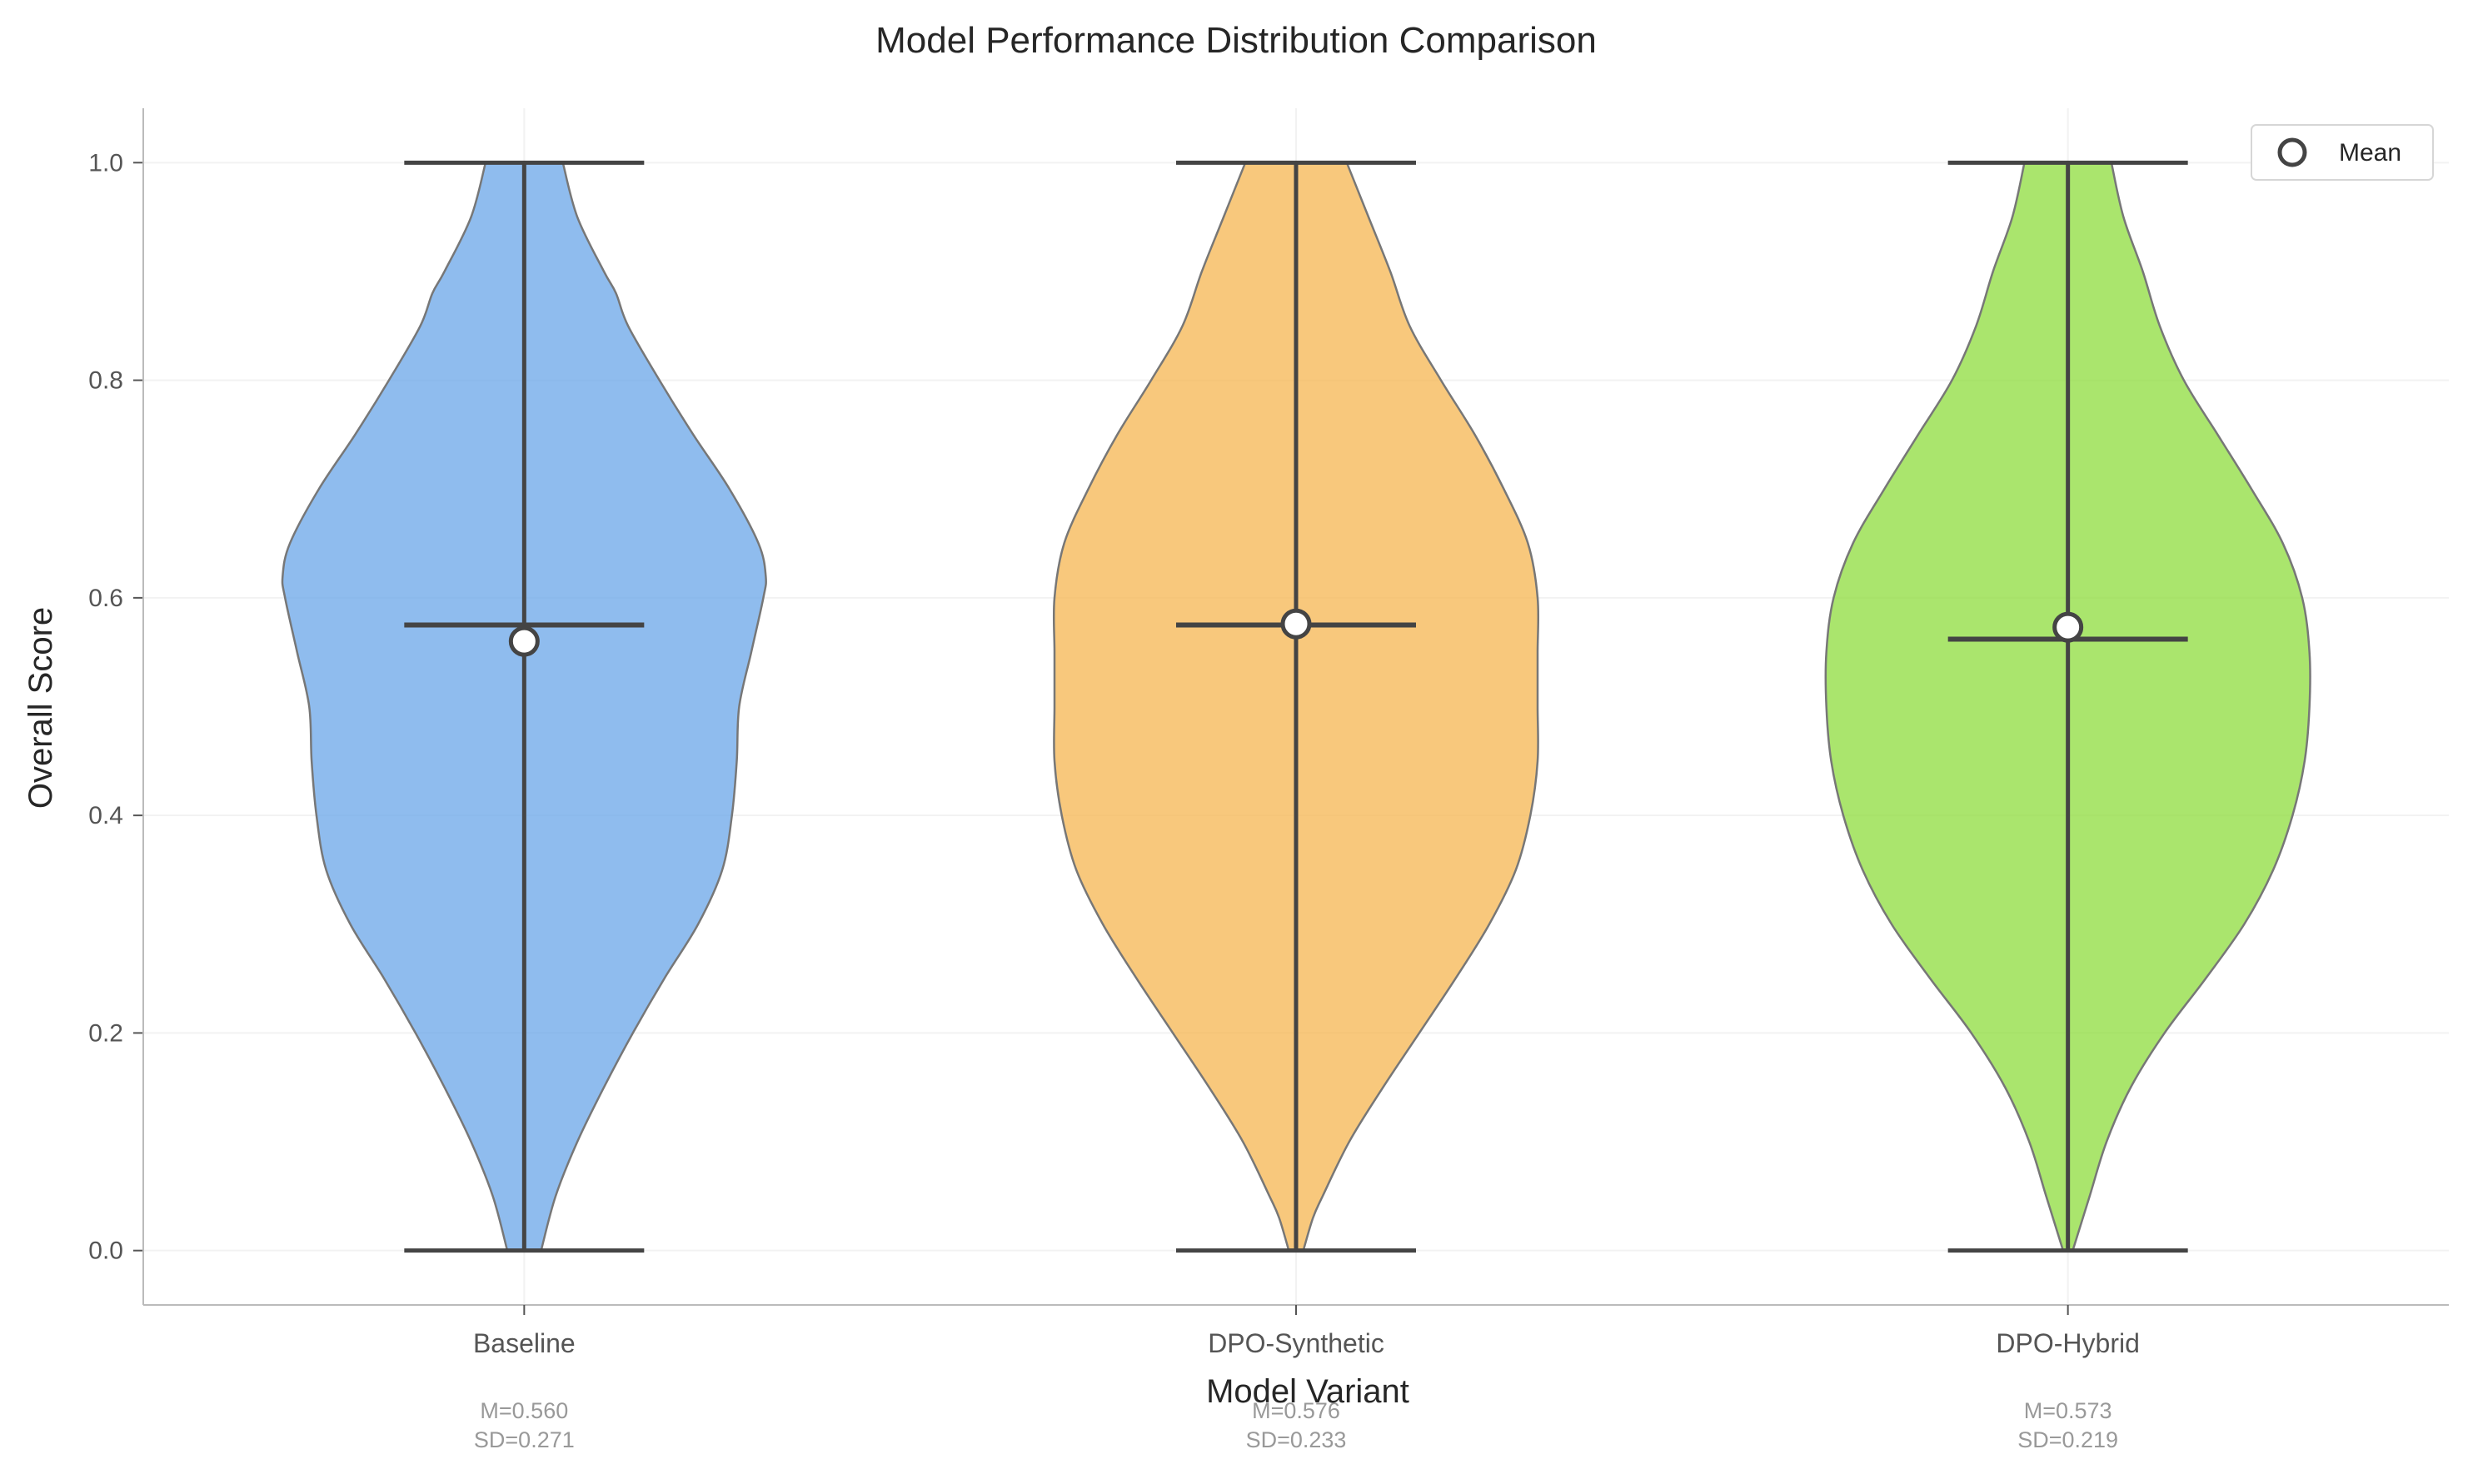  What do you see at coordinates (2068, 1343) in the screenshot?
I see `x-tick-label: DPO-Hybrid` at bounding box center [2068, 1343].